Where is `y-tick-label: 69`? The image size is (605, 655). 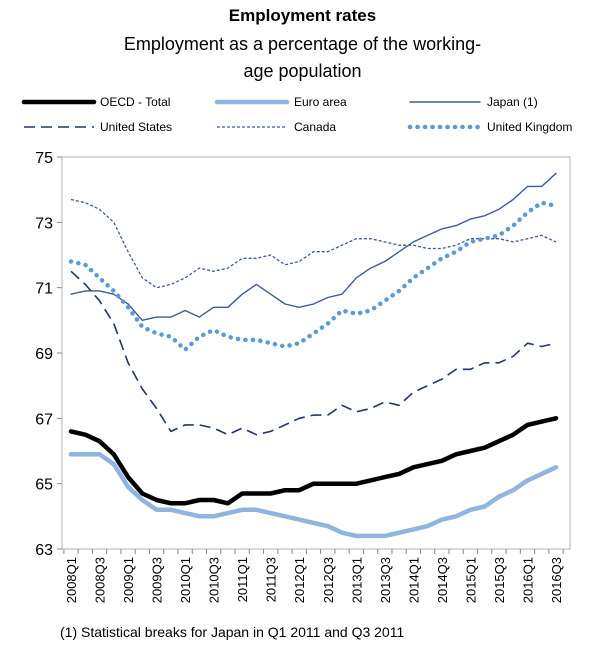
y-tick-label: 69 is located at coordinates (44, 354).